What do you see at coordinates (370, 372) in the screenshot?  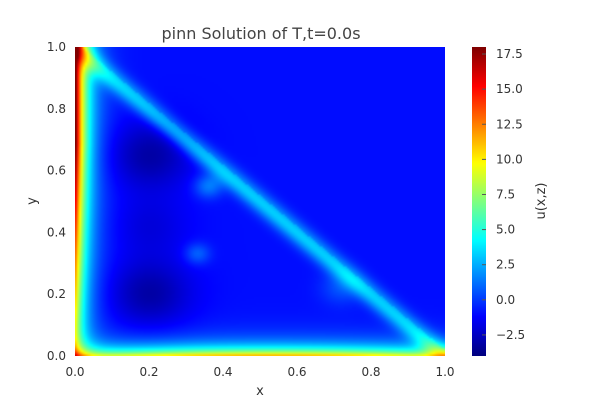 I see `x-tick-label: 0.8` at bounding box center [370, 372].